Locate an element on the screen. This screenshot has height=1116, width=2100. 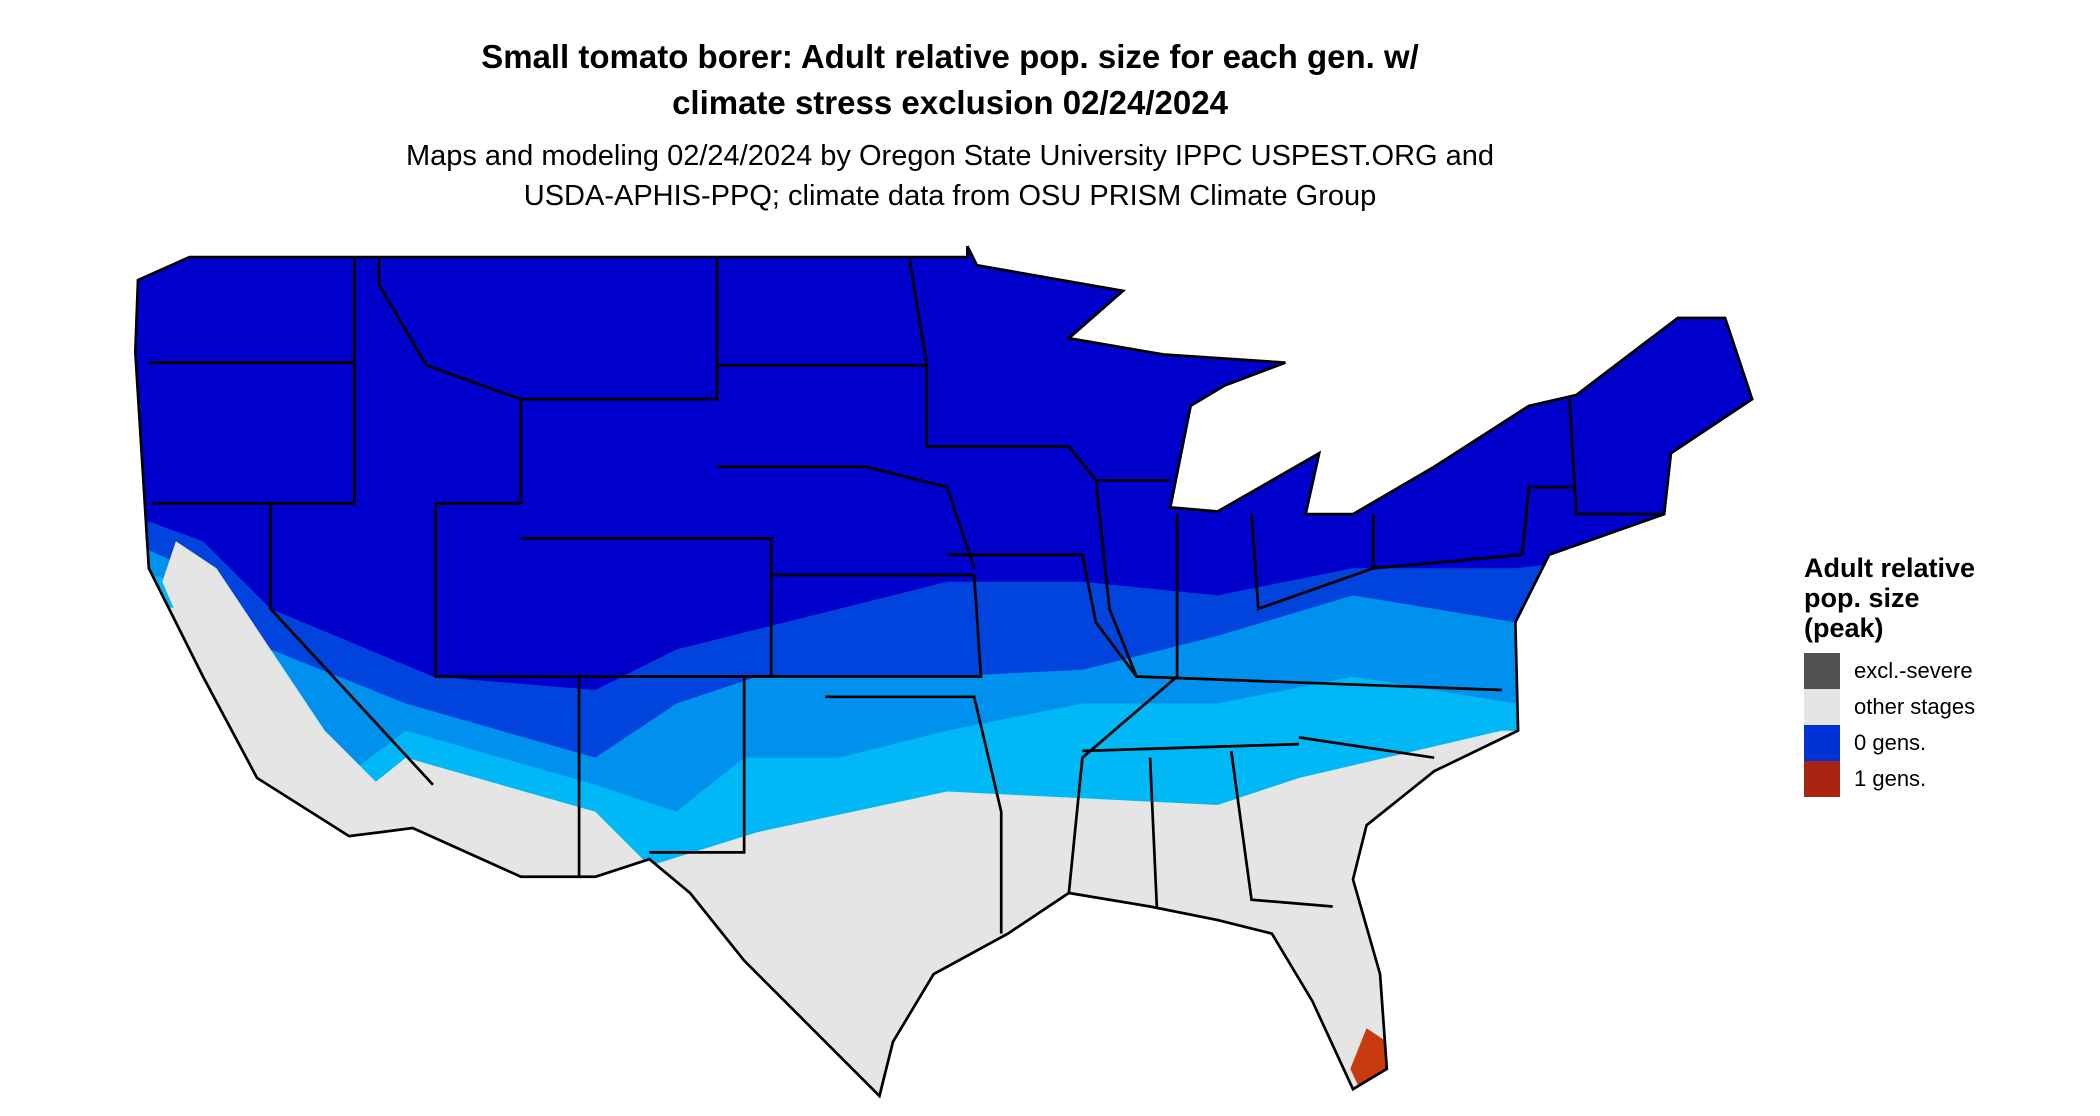
legend-item-1-gens: 1 gens. is located at coordinates (1914, 779).